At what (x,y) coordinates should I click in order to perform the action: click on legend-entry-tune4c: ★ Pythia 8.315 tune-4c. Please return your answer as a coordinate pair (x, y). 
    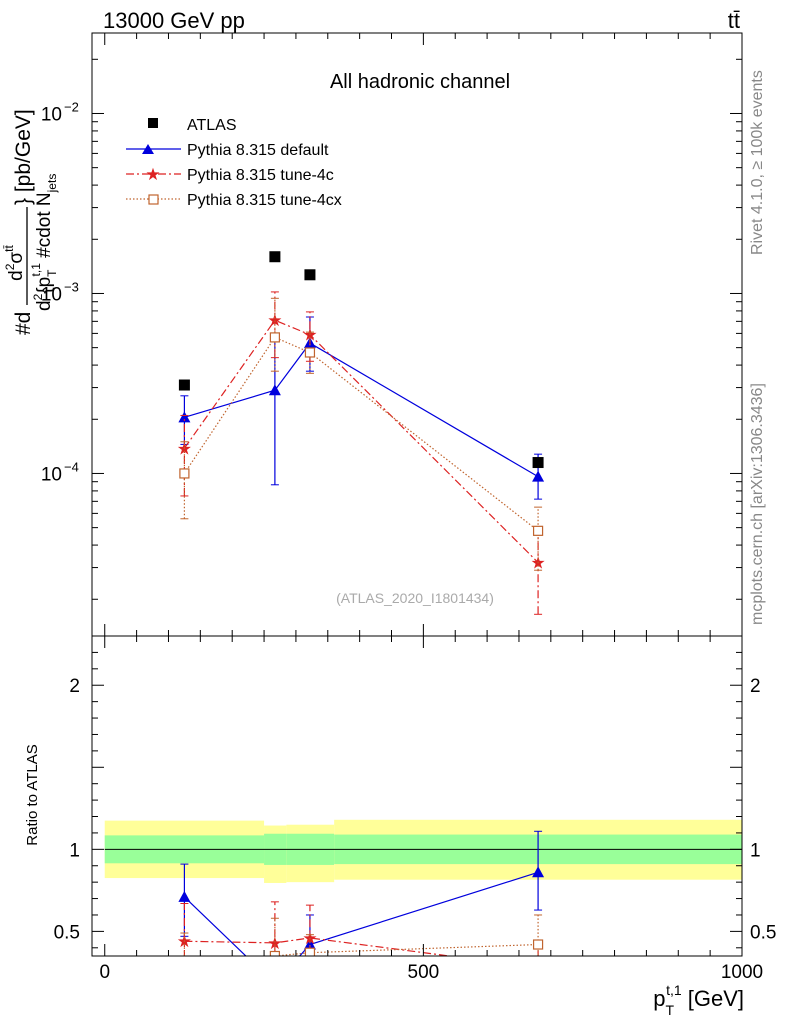
    Looking at the image, I should click on (230, 174).